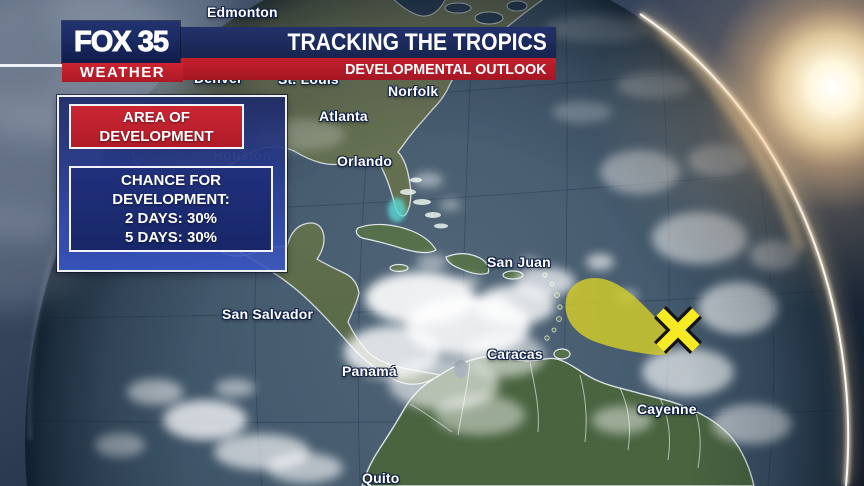  I want to click on chance-line-3: 2 DAYS: 30%, so click(171, 218).